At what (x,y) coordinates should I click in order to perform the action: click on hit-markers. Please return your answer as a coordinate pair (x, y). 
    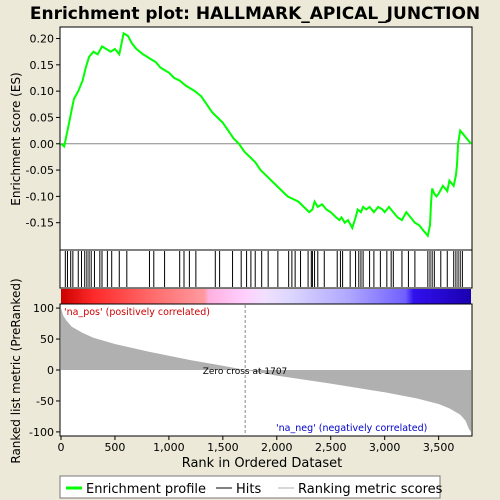
    Looking at the image, I should click on (263, 269).